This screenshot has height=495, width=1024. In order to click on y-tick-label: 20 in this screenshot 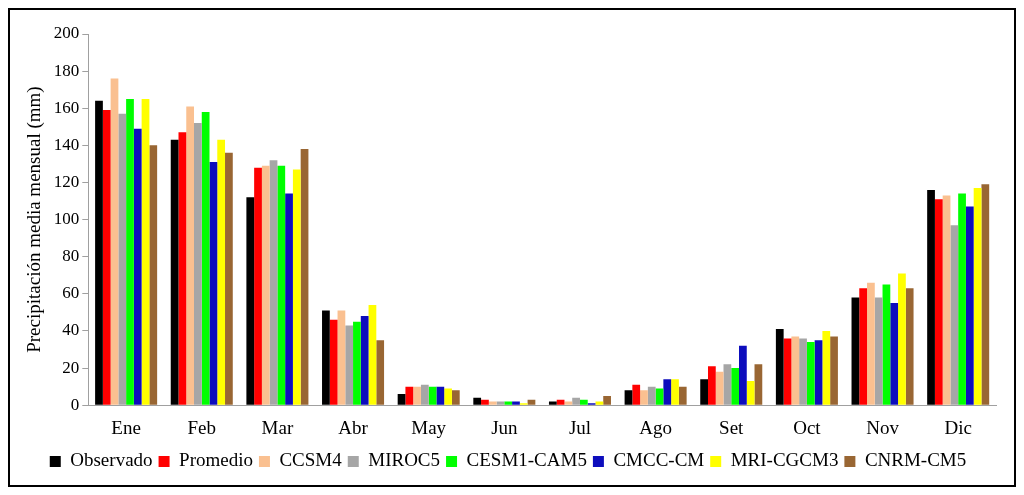, I will do `click(71, 367)`.